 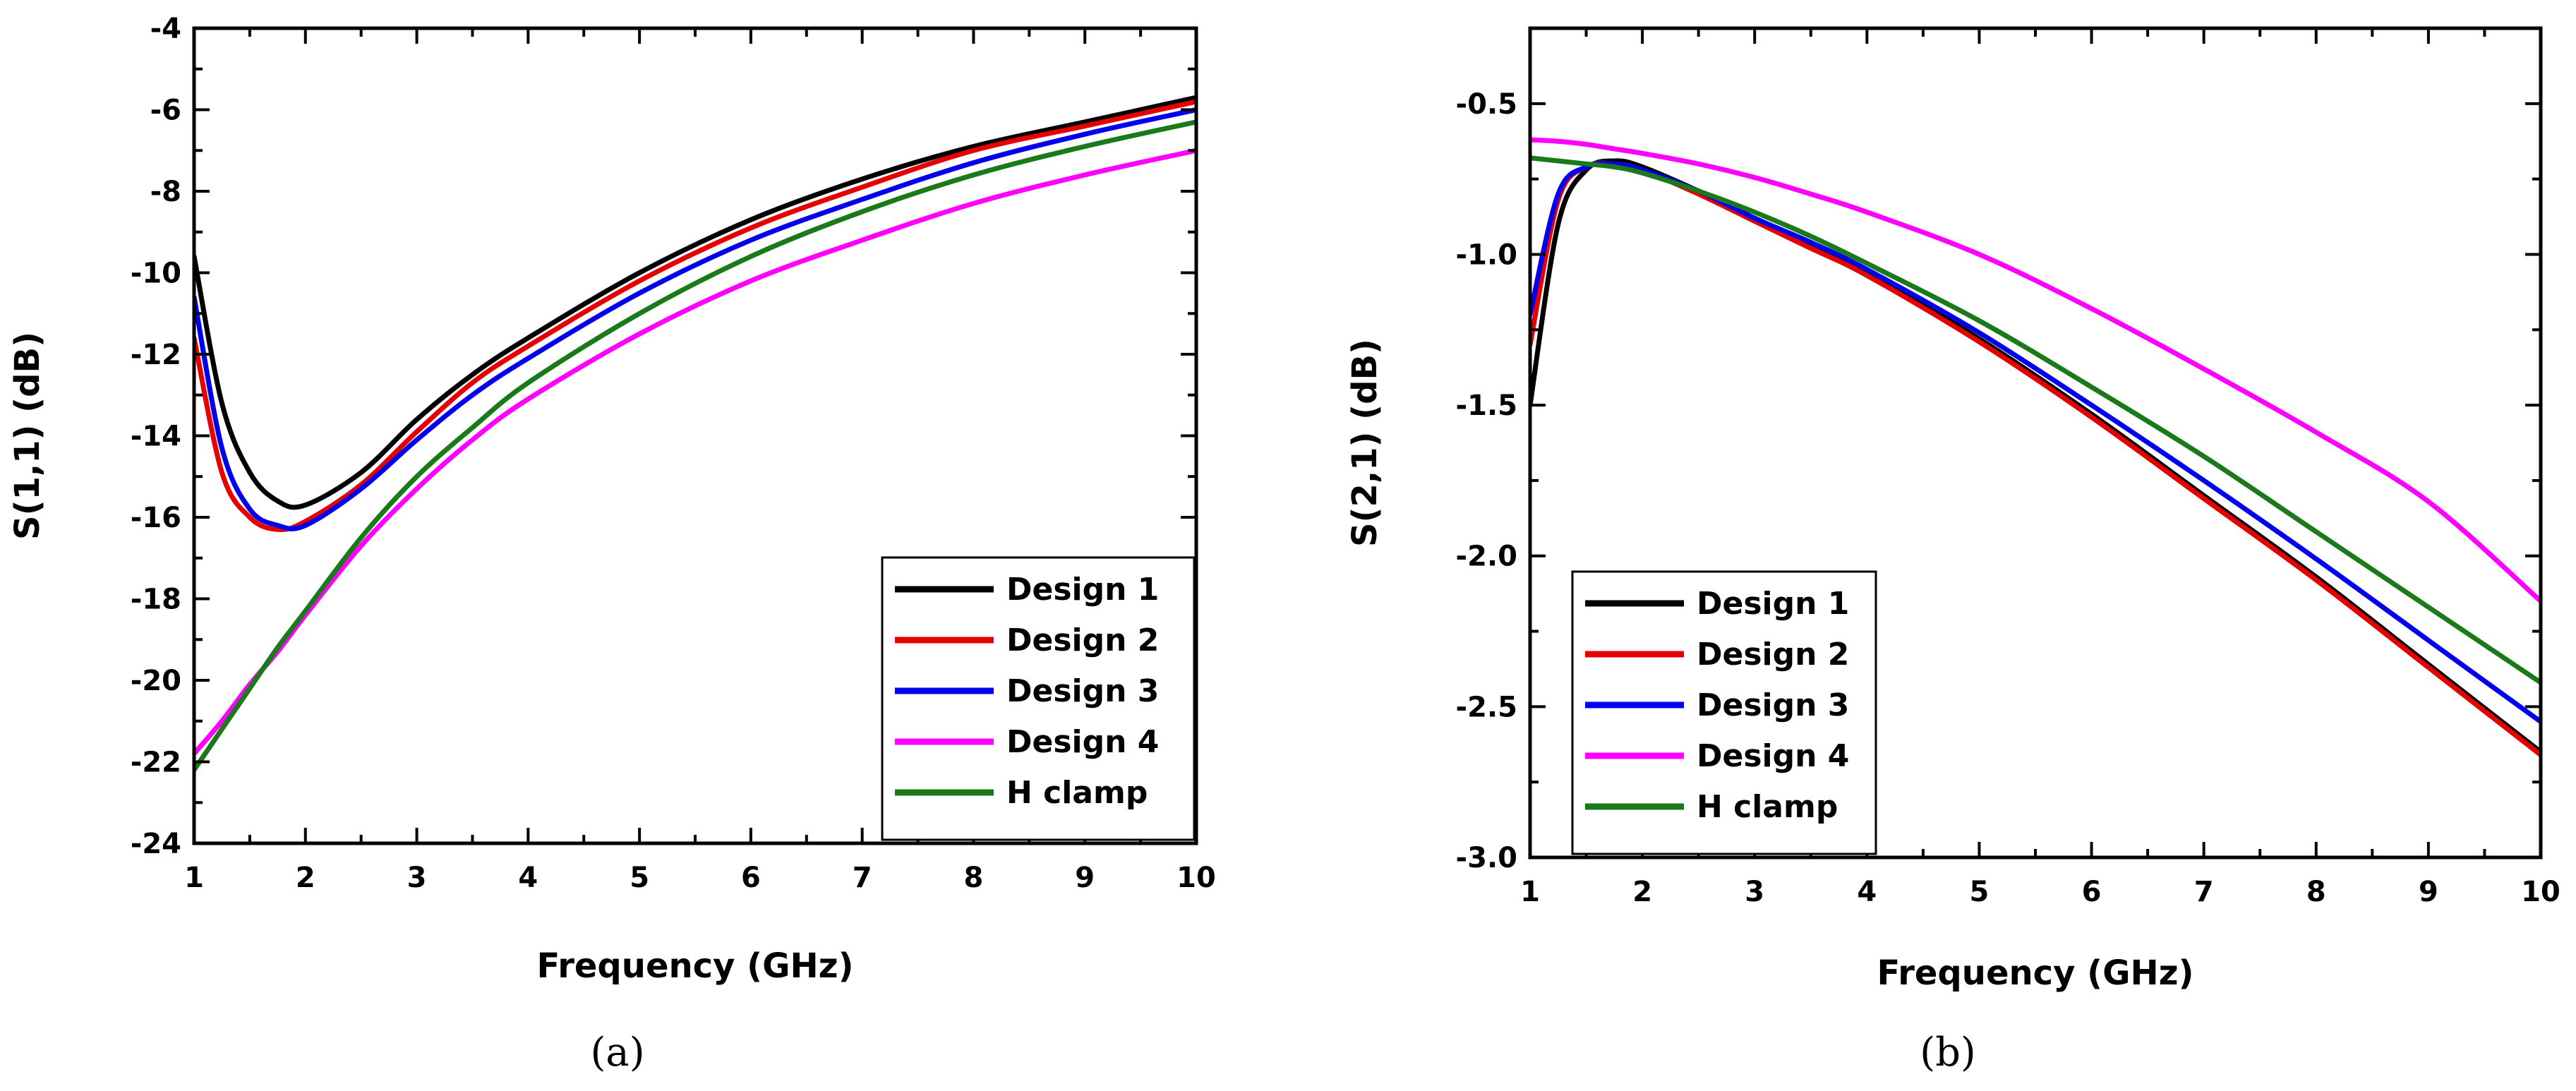 I want to click on chart-a-ytick-label: -14, so click(x=156, y=437).